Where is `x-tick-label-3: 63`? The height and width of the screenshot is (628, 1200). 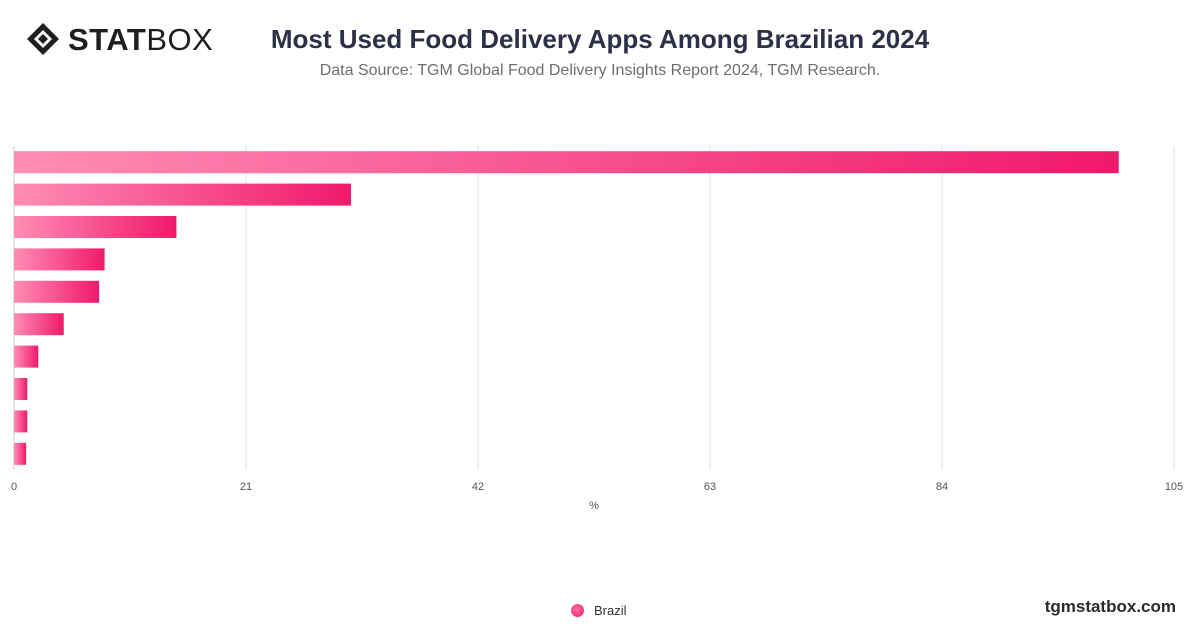
x-tick-label-3: 63 is located at coordinates (710, 487).